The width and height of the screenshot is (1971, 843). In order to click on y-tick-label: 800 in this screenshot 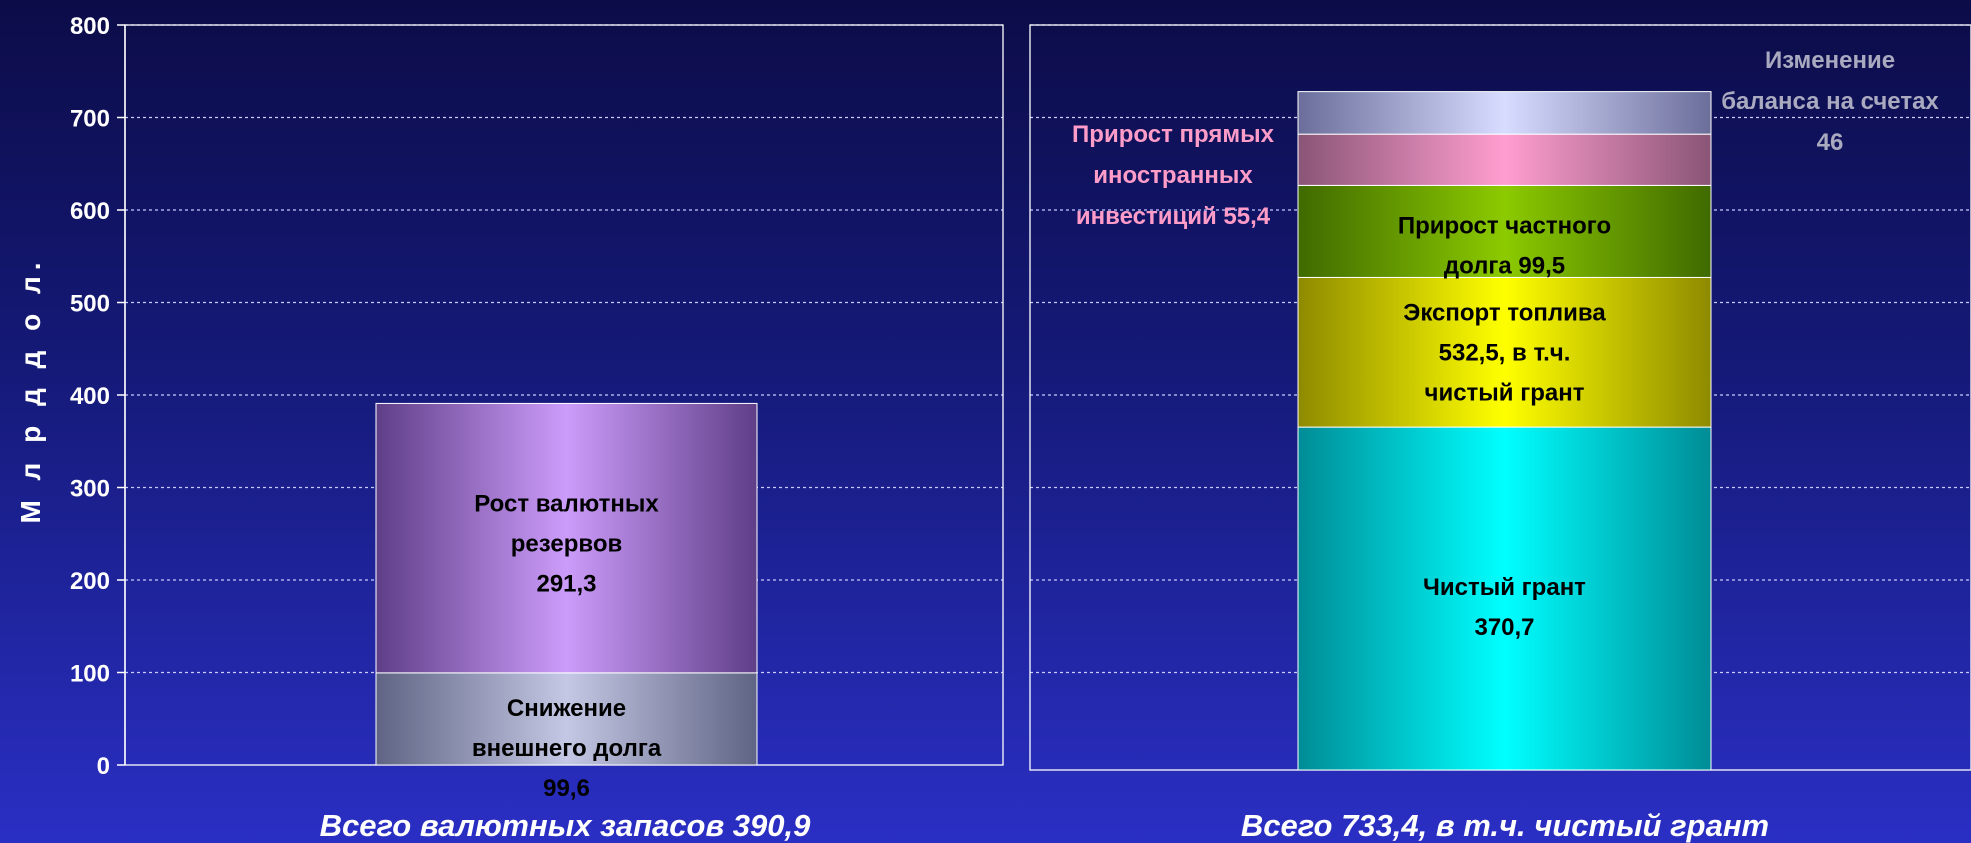, I will do `click(90, 26)`.